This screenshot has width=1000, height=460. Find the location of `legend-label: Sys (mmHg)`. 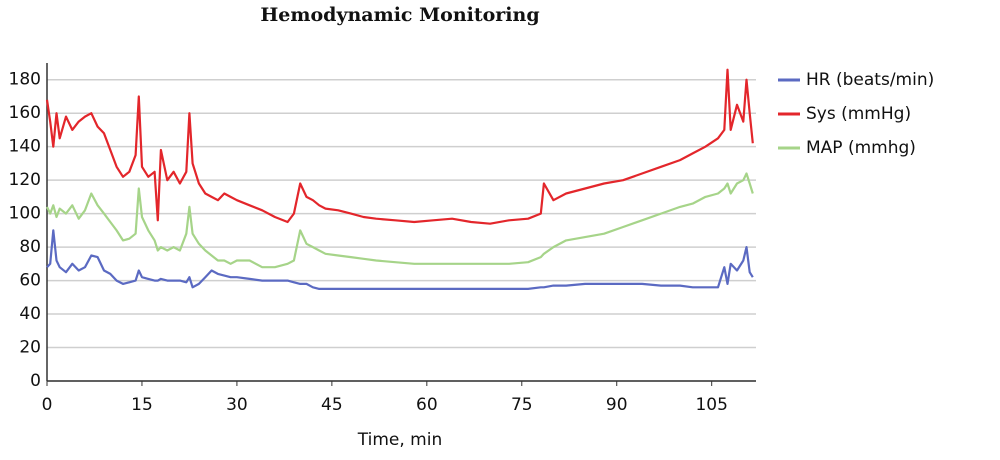

legend-label: Sys (mmHg) is located at coordinates (858, 114).